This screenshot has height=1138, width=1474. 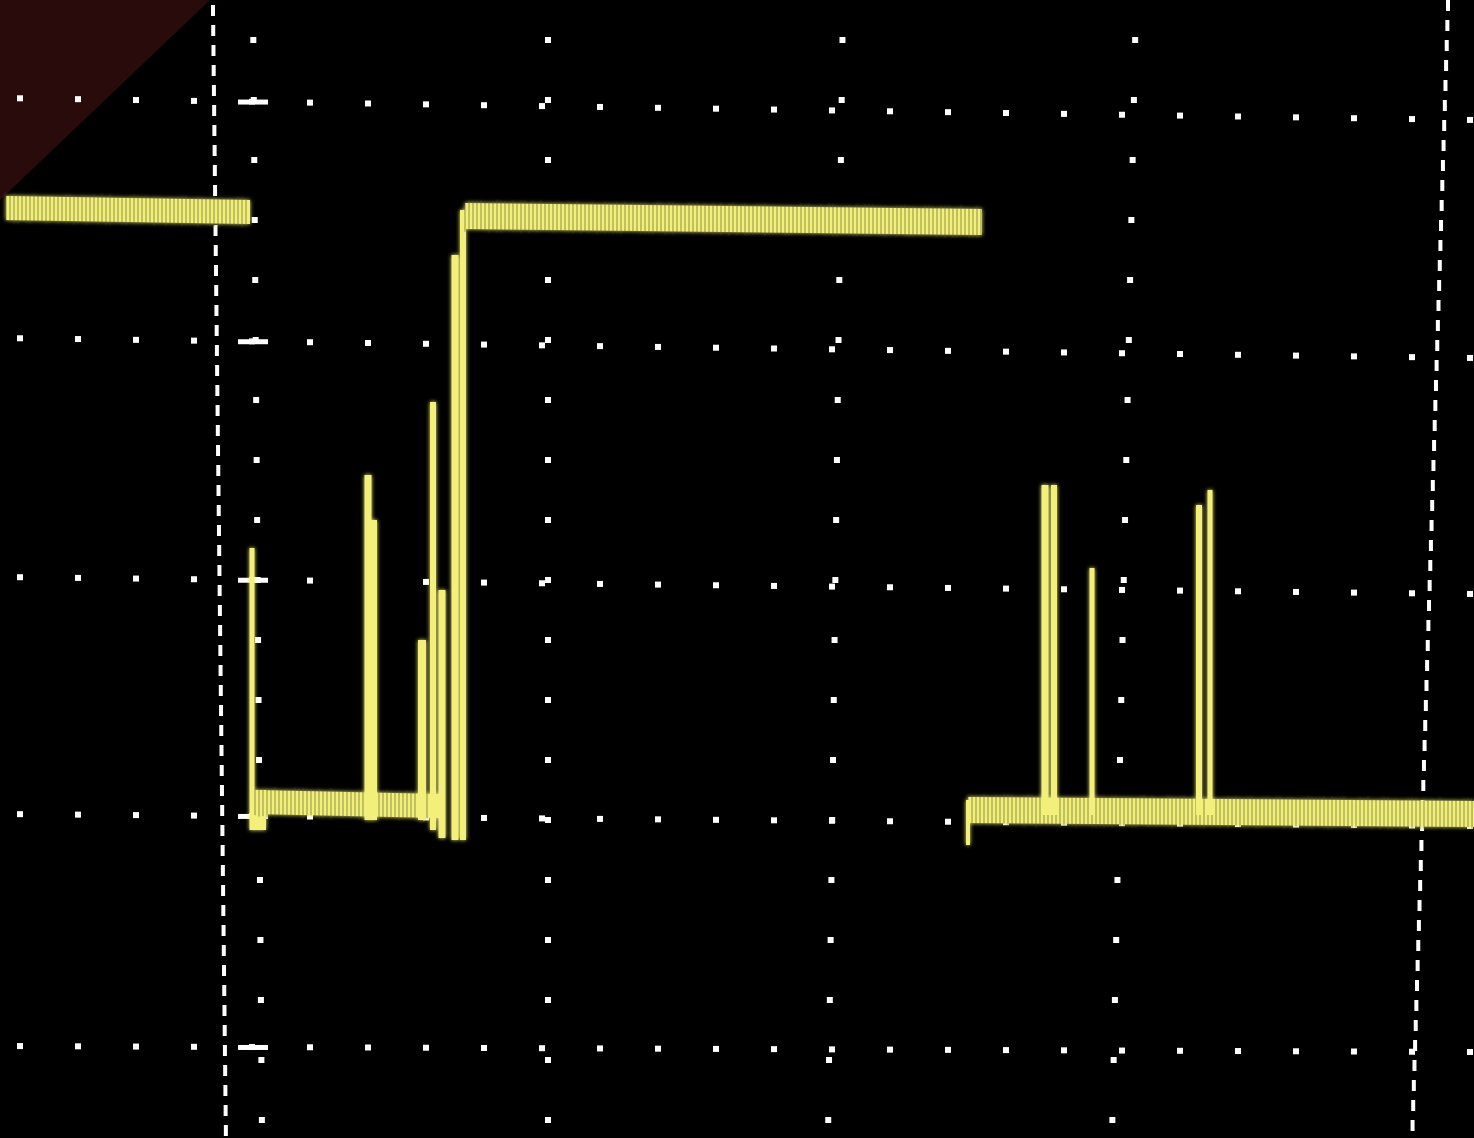 What do you see at coordinates (723, 219) in the screenshot?
I see `trace-high-plateau` at bounding box center [723, 219].